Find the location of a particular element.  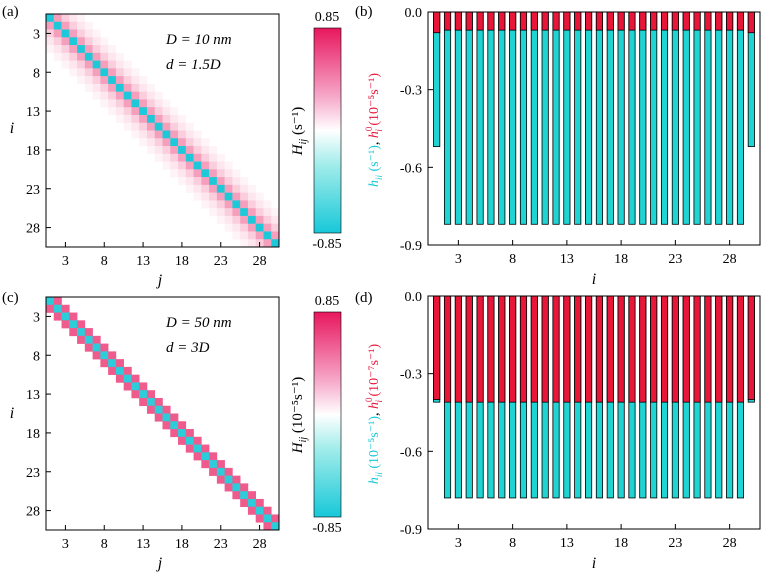

colorbar-a-label-unit: (s⁻¹) is located at coordinates (298, 123).